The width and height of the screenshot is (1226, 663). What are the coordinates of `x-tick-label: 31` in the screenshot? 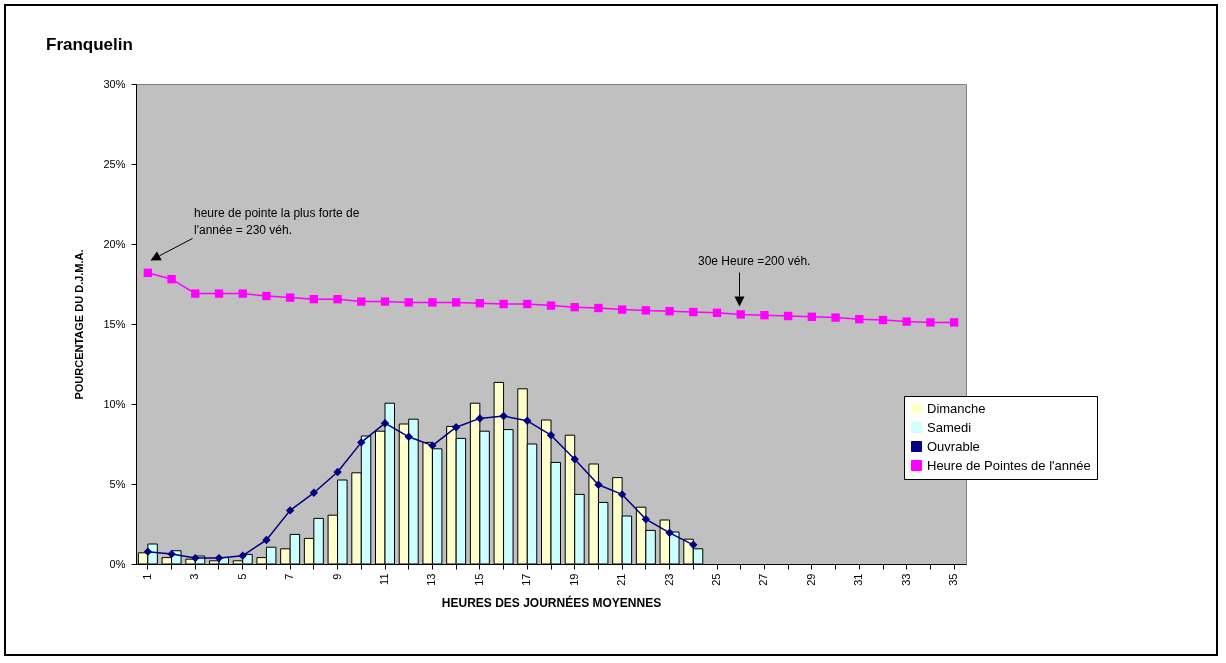 It's located at (858, 579).